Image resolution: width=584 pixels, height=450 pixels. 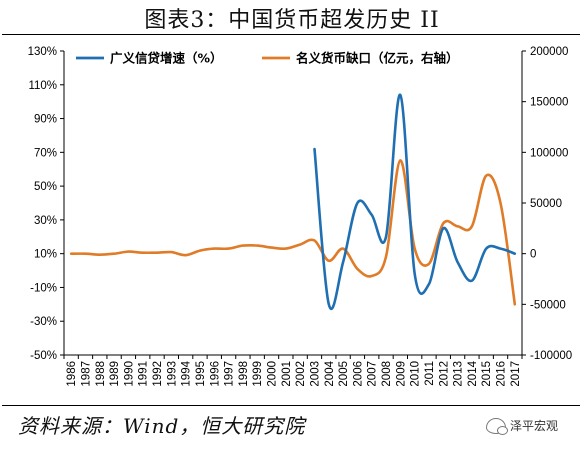 What do you see at coordinates (287, 374) in the screenshot?
I see `x-tick-label: 2001` at bounding box center [287, 374].